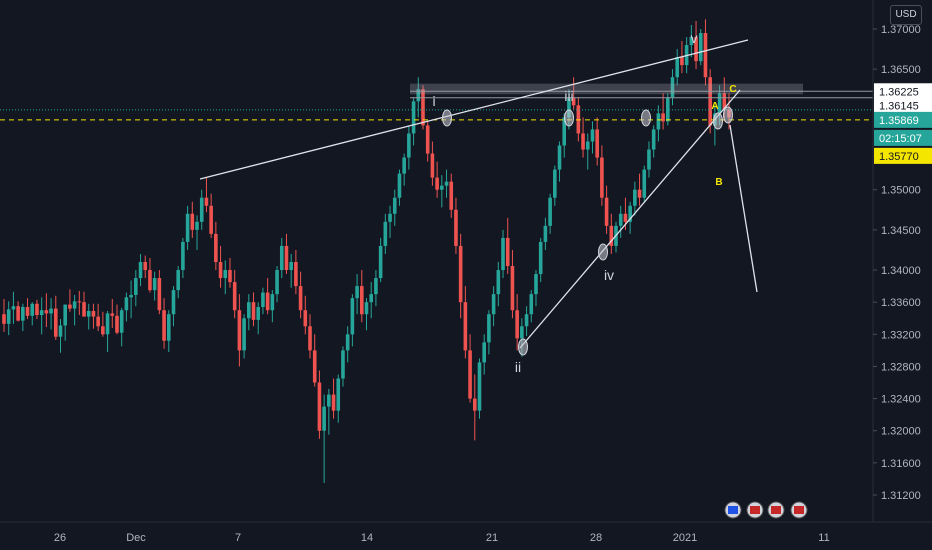 This screenshot has width=932, height=550. What do you see at coordinates (903, 155) in the screenshot?
I see `price-tag-bg` at bounding box center [903, 155].